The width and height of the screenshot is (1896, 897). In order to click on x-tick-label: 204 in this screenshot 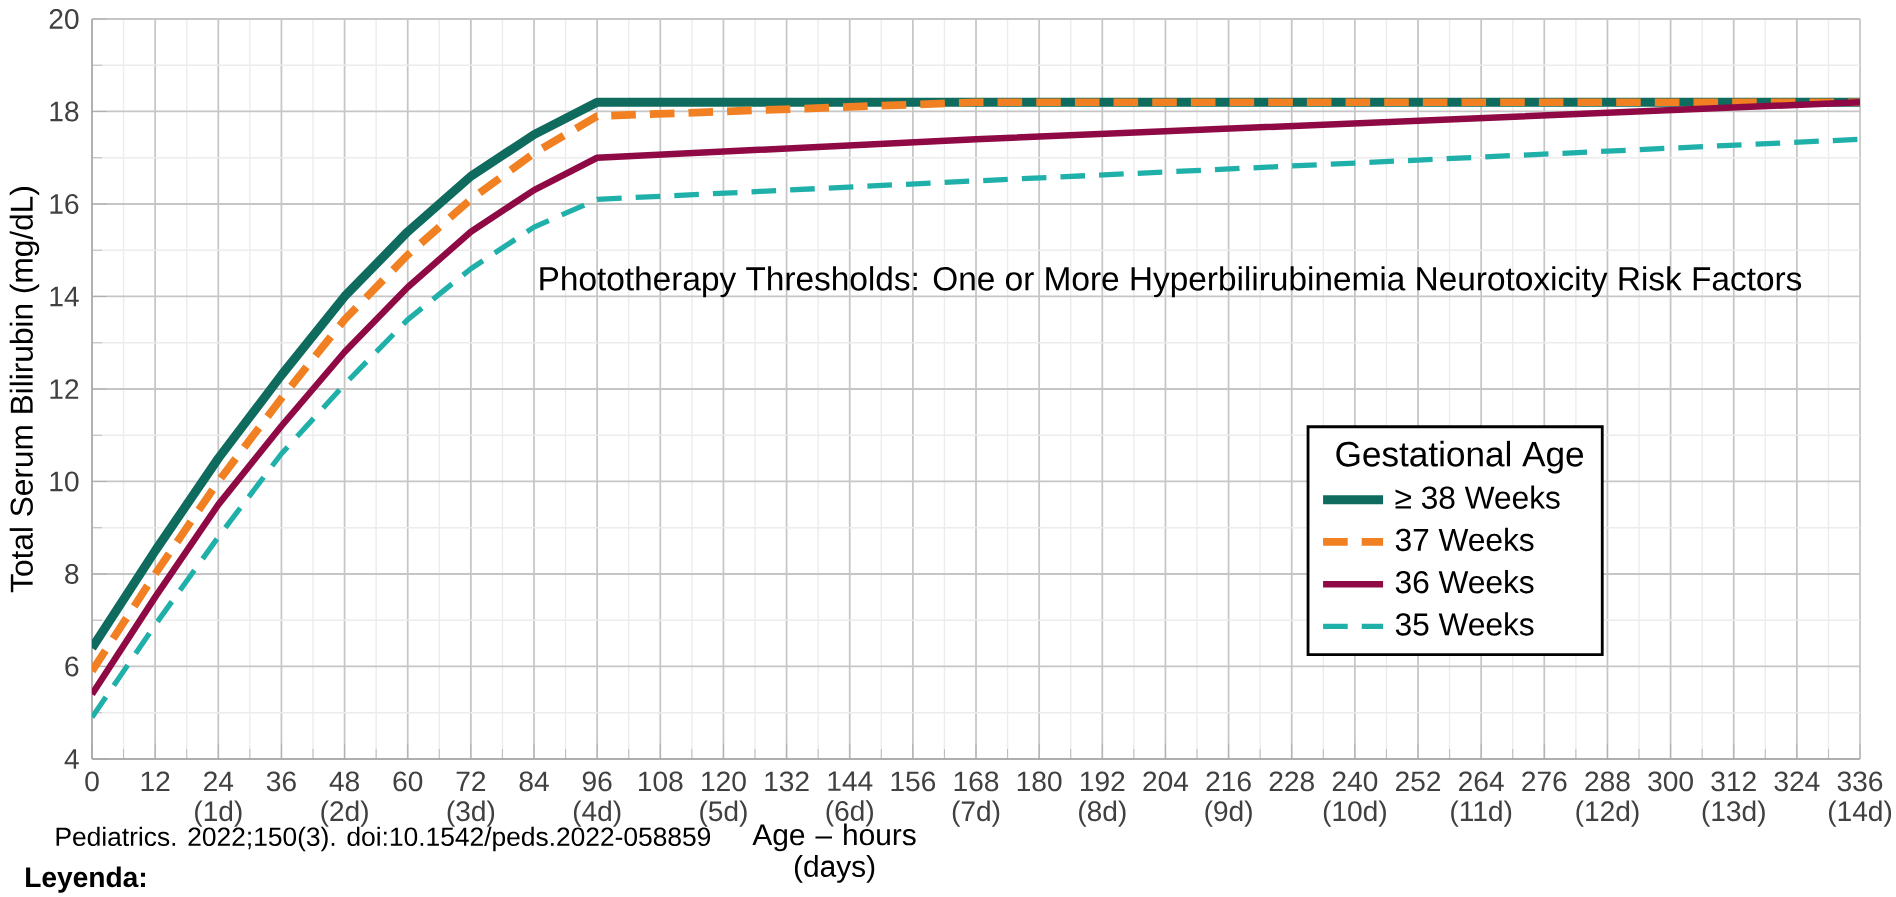, I will do `click(1166, 781)`.